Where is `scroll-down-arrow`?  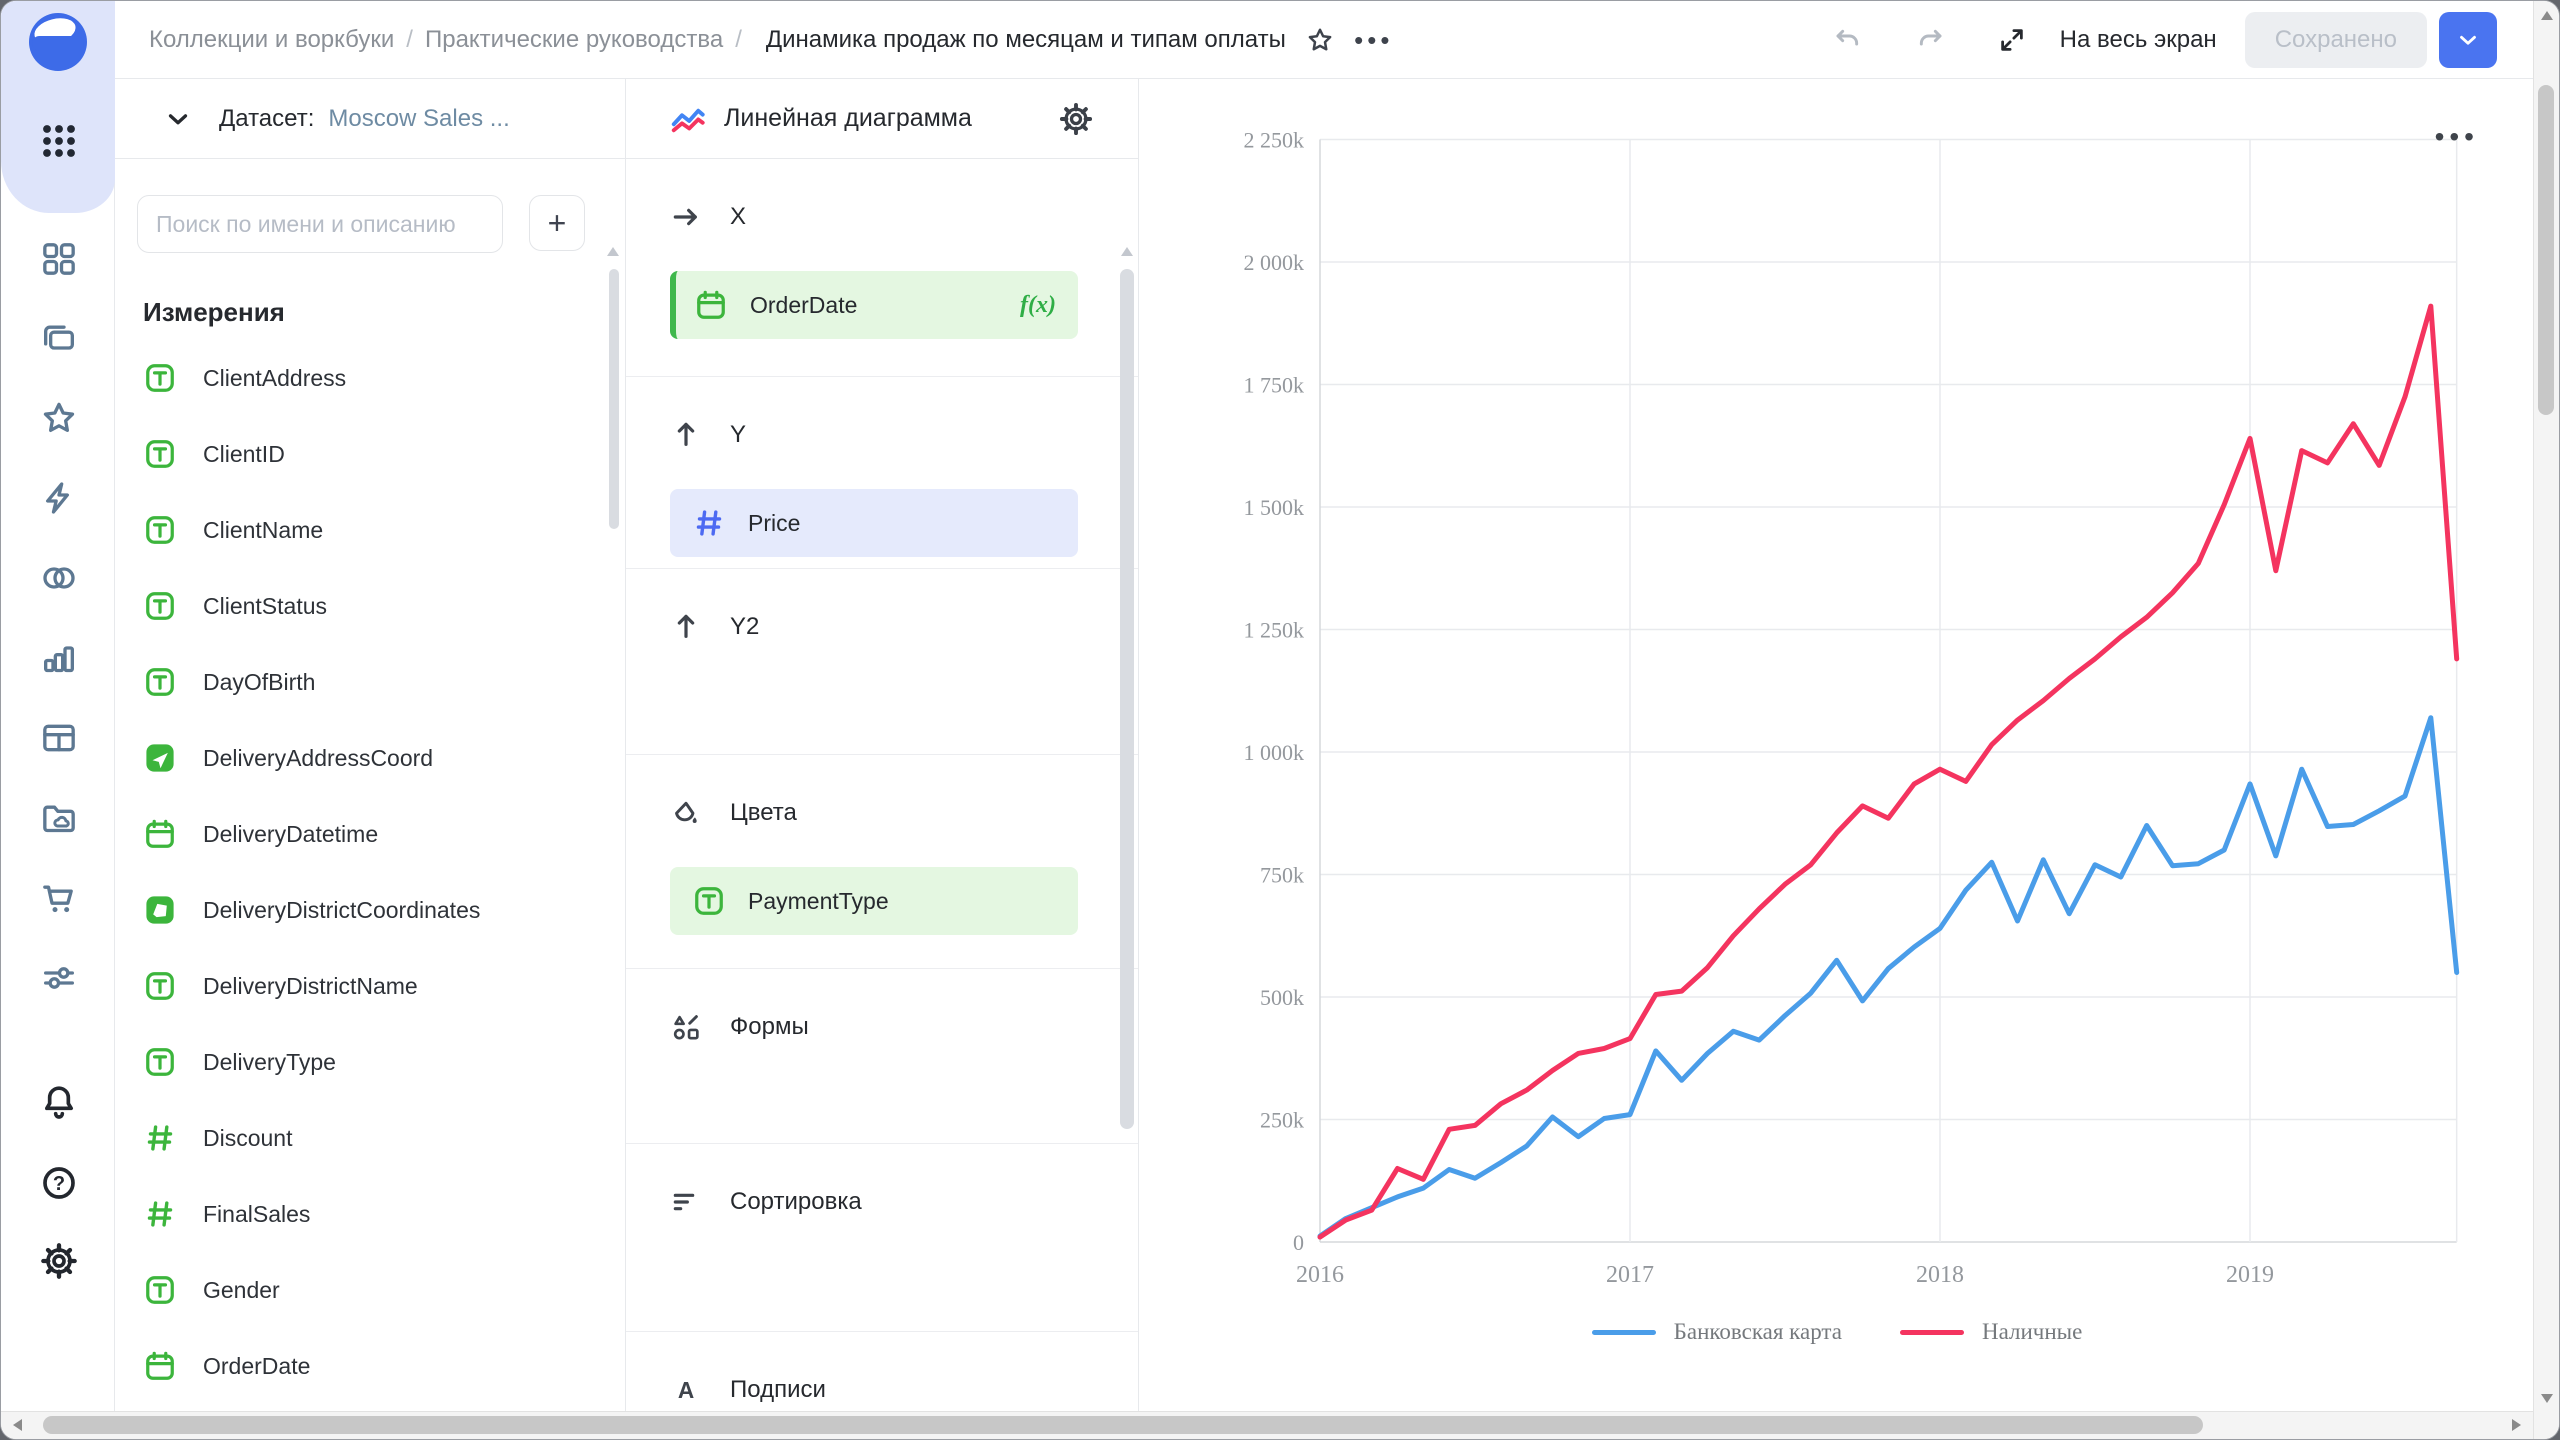 scroll-down-arrow is located at coordinates (2547, 1398).